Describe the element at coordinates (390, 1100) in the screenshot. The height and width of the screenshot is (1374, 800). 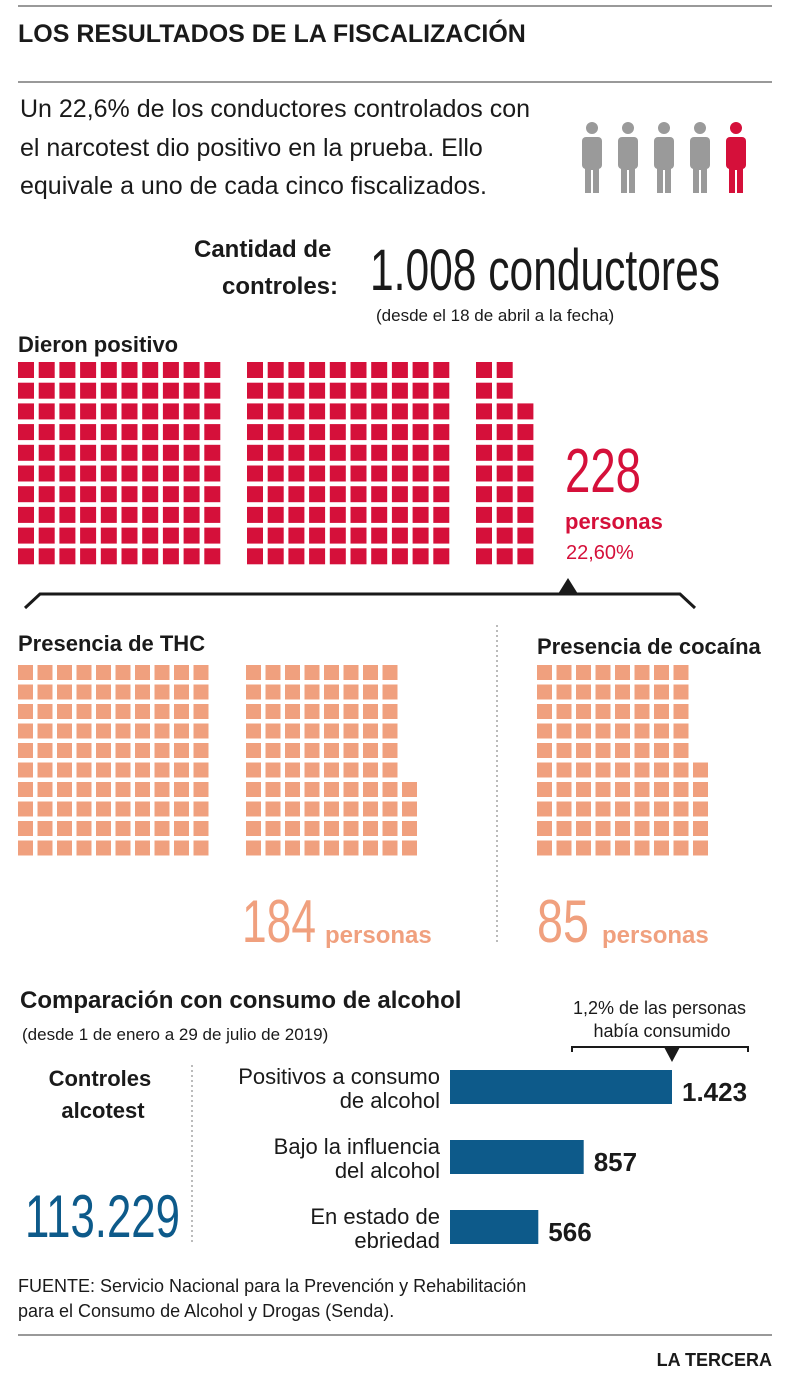
I see `category-line: de alcohol` at that location.